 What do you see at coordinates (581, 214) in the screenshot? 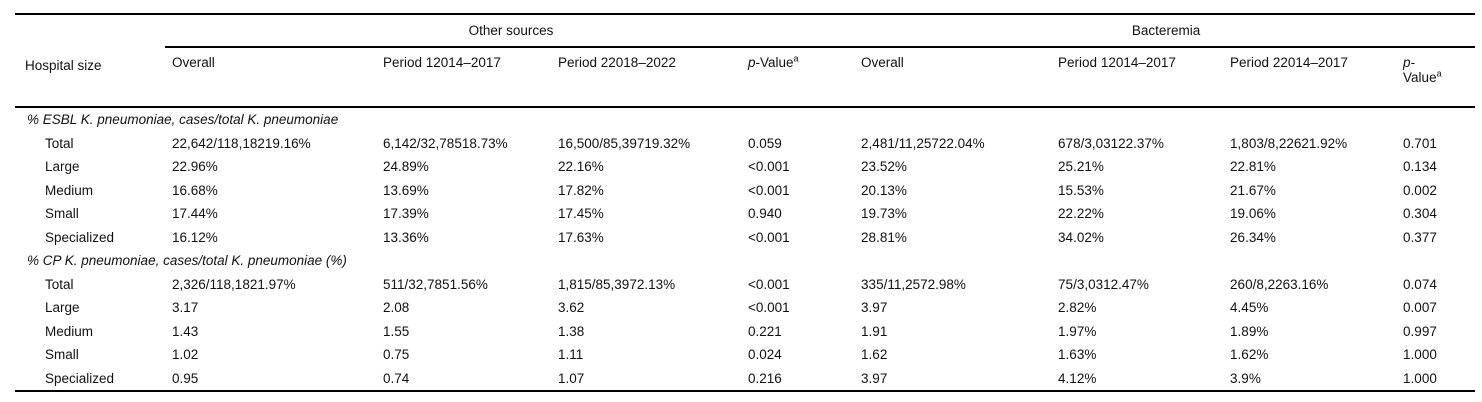
I see `data-cell: 17.45%` at bounding box center [581, 214].